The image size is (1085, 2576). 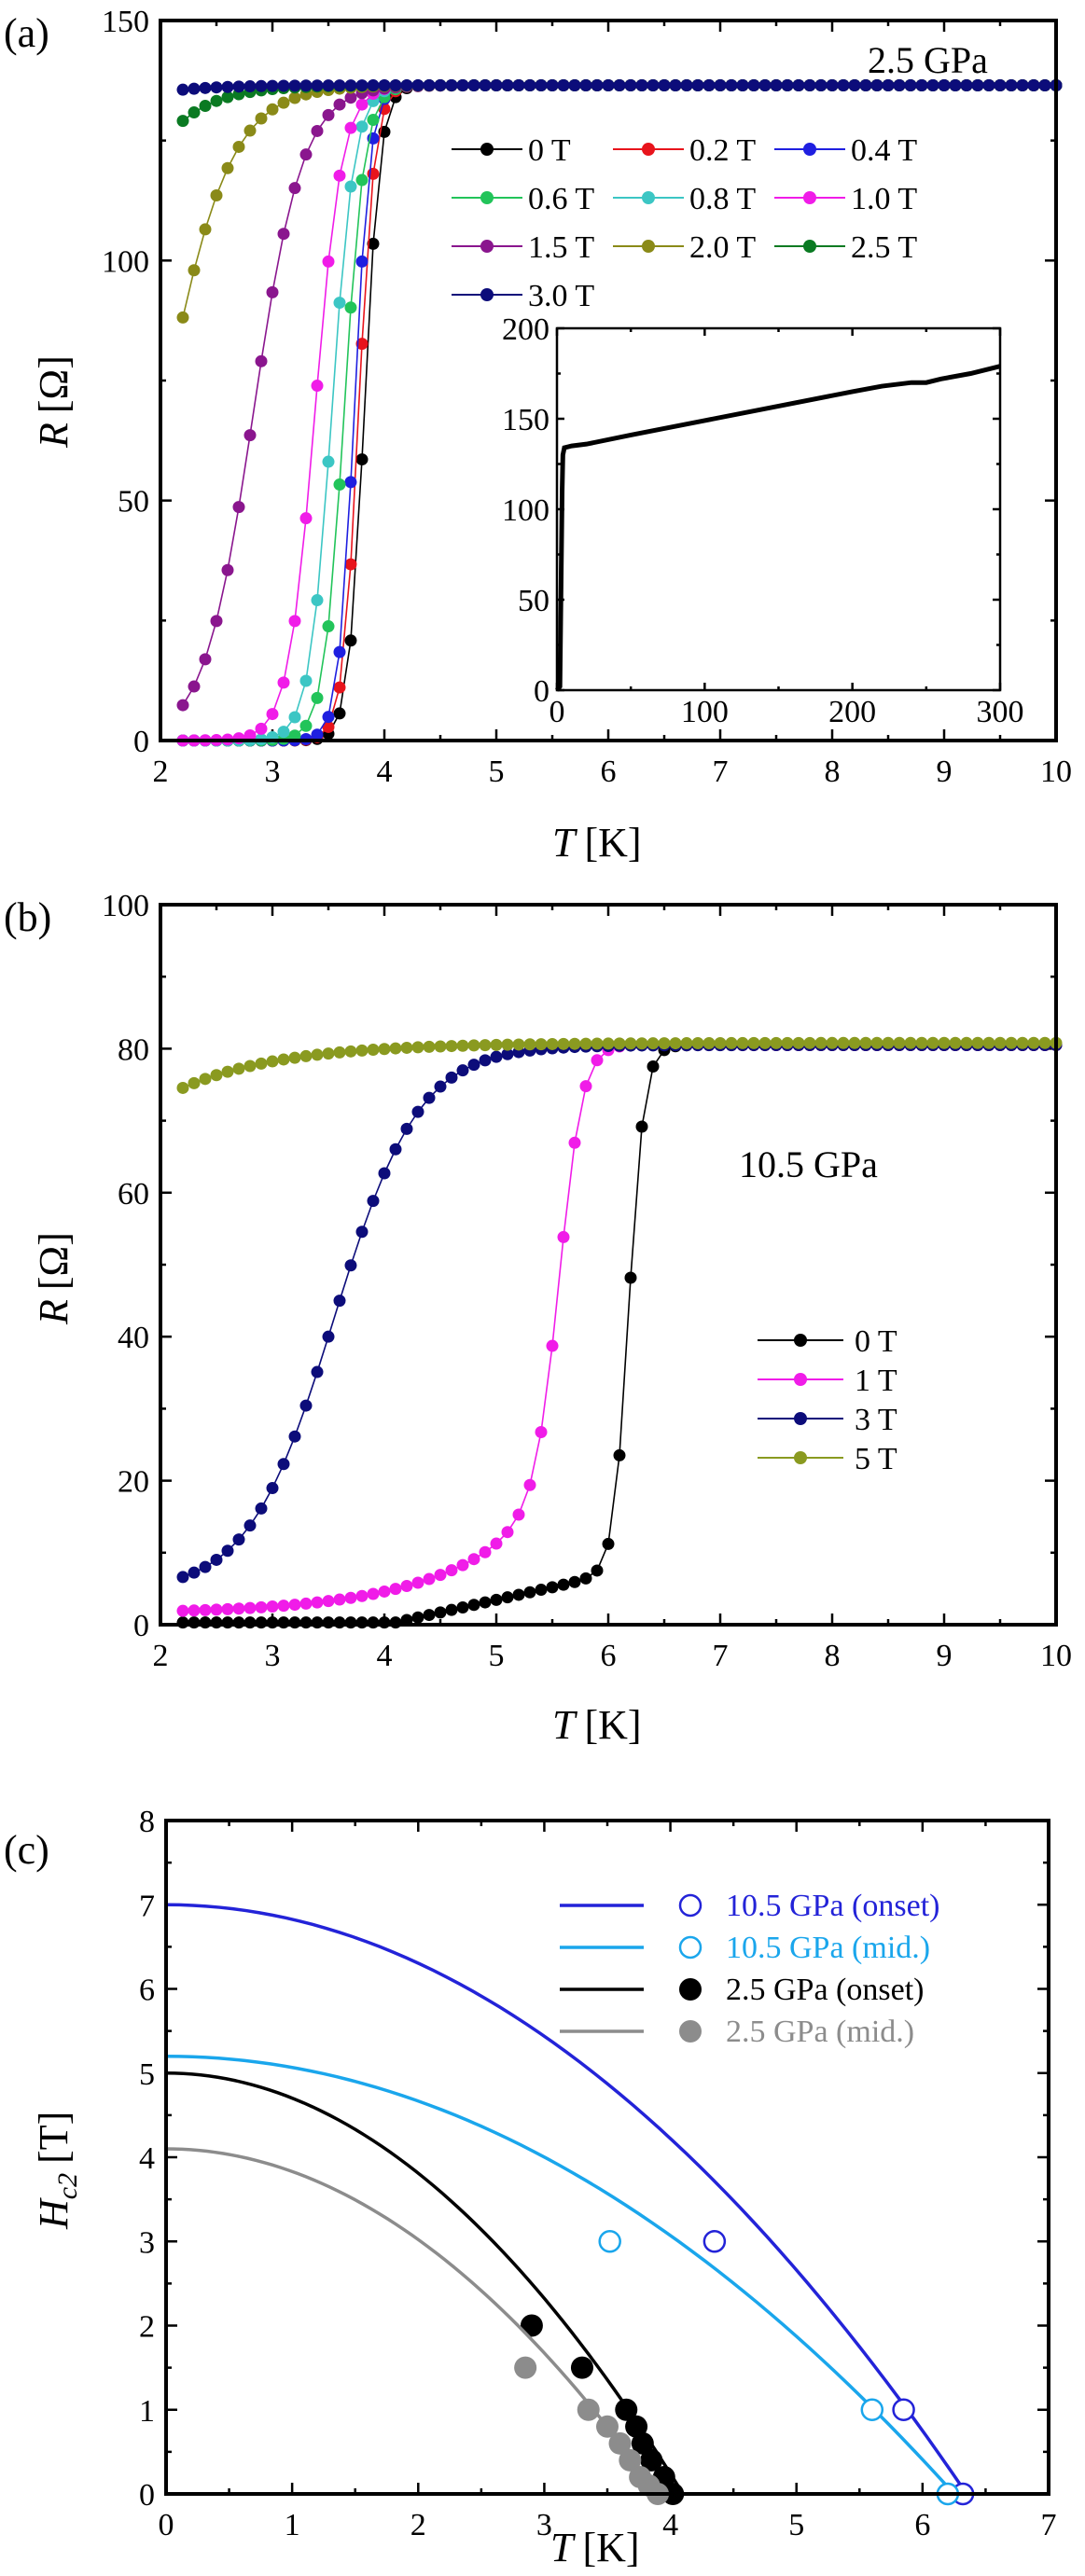 I want to click on series-3-0-T, so click(x=620, y=87).